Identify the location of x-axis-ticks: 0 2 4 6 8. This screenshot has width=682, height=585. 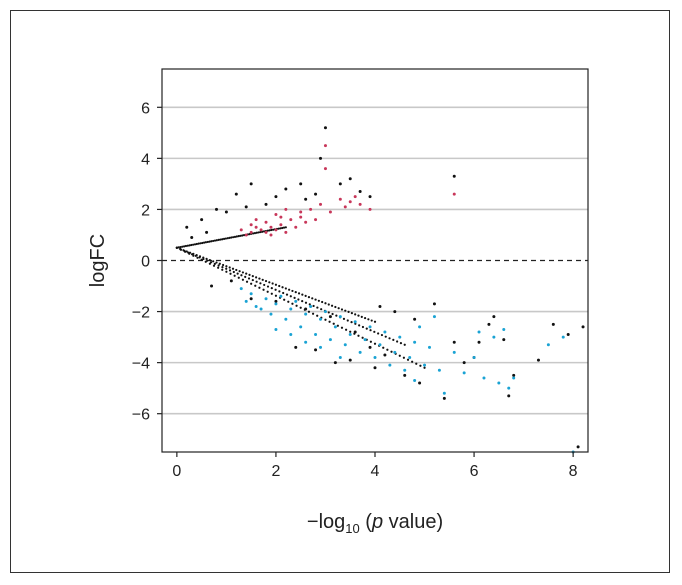
(375, 466).